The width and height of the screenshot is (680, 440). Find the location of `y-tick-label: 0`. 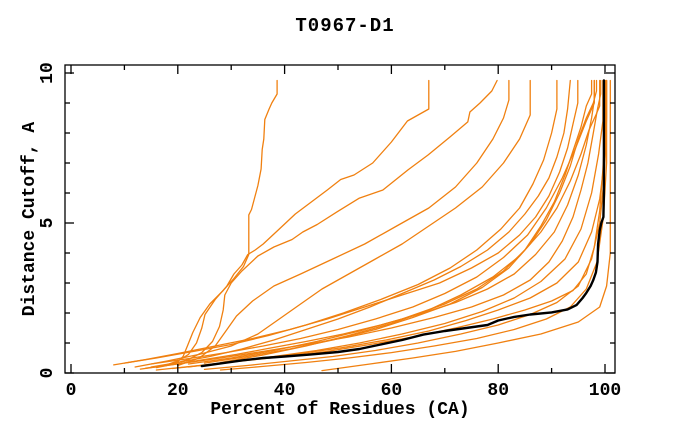

y-tick-label: 0 is located at coordinates (48, 373).